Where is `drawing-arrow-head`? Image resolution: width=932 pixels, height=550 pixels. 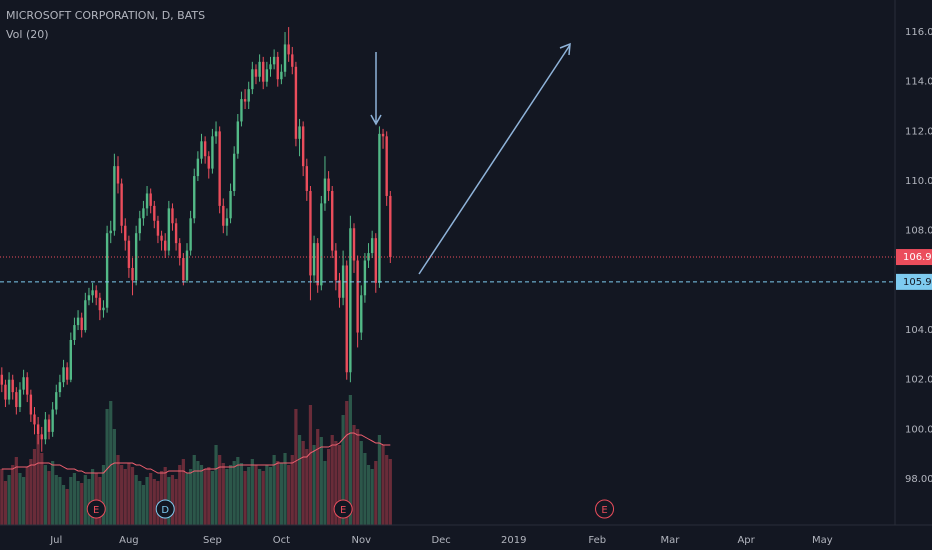
drawing-arrow-head is located at coordinates (376, 120).